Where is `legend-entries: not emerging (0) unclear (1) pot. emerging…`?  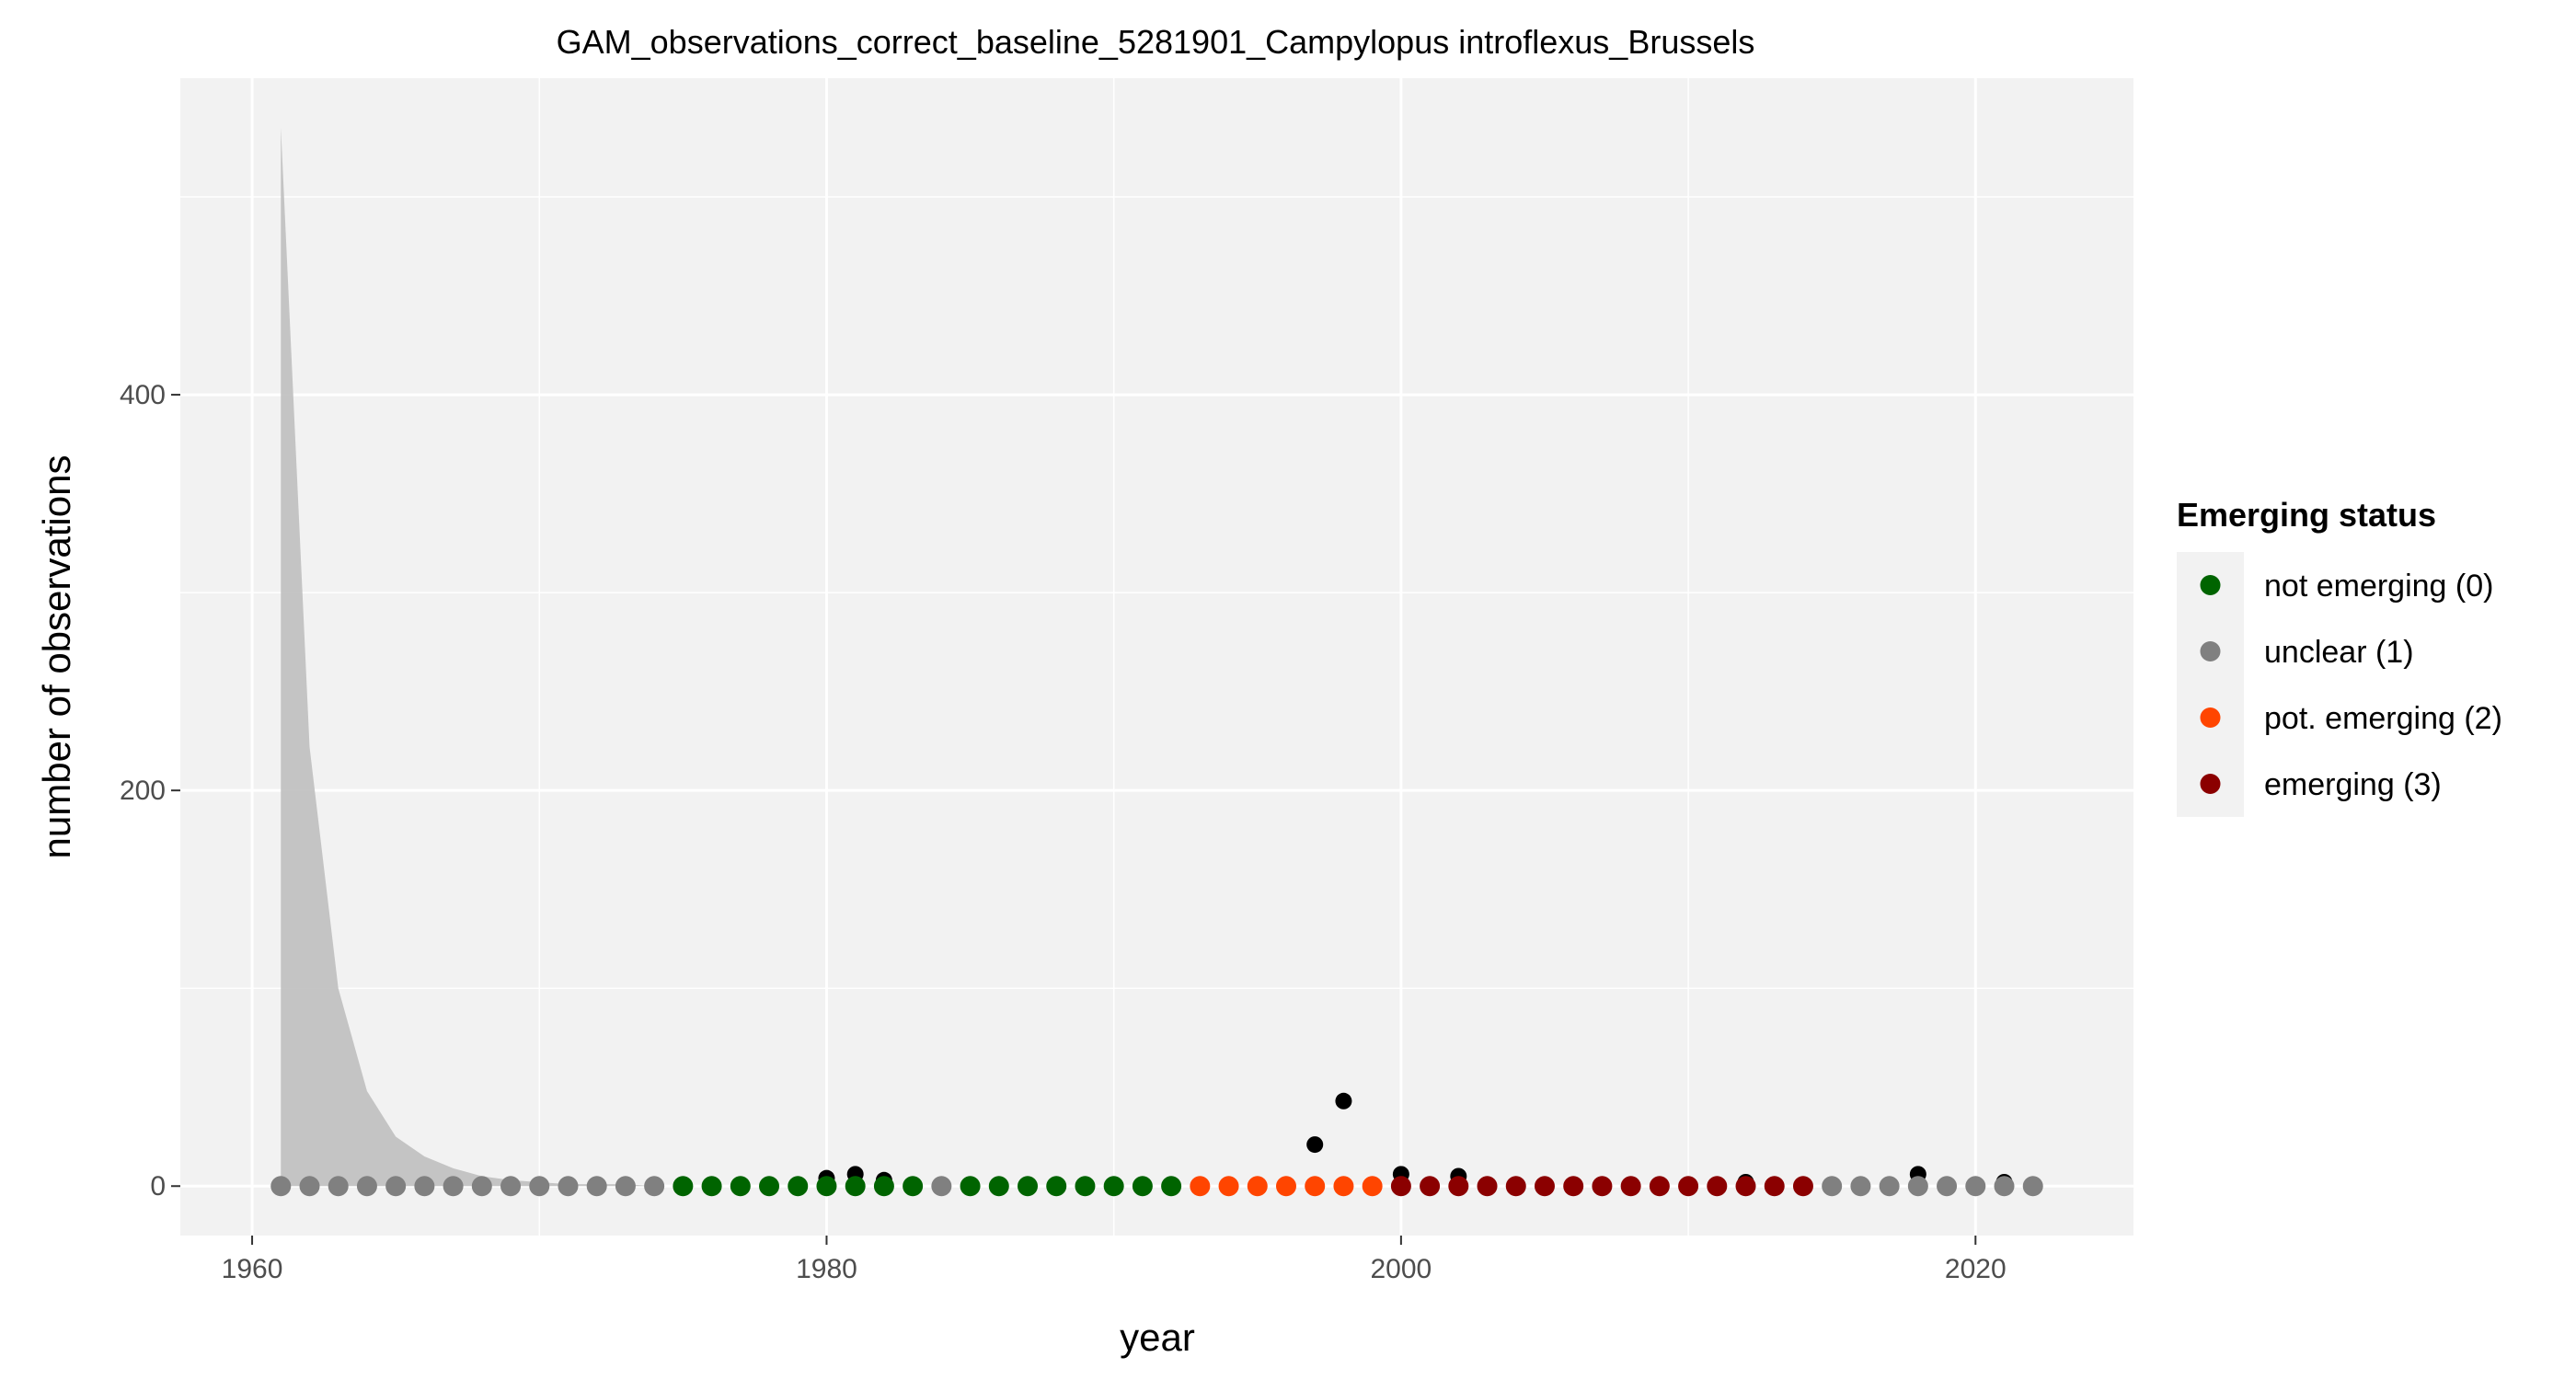 legend-entries: not emerging (0) unclear (1) pot. emerging… is located at coordinates (2339, 684).